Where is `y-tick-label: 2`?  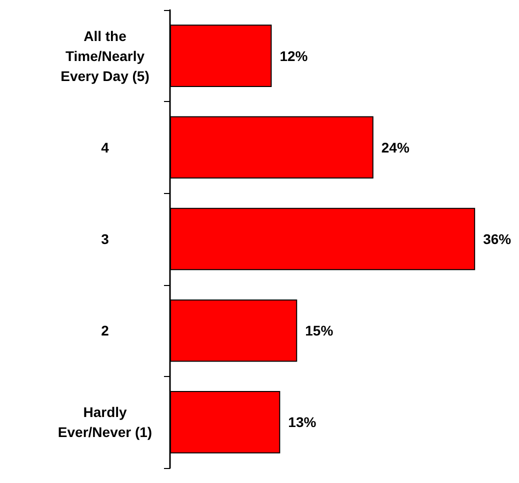
y-tick-label: 2 is located at coordinates (105, 330).